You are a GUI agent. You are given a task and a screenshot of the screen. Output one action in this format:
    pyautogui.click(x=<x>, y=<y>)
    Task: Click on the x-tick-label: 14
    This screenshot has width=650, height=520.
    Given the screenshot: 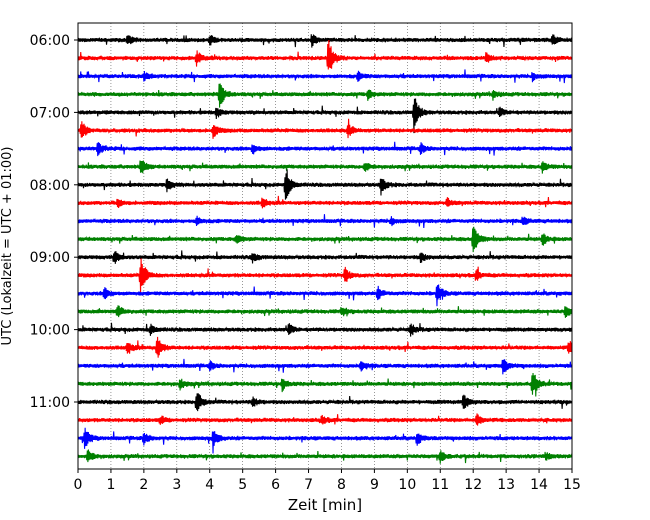 What is the action you would take?
    pyautogui.click(x=539, y=485)
    